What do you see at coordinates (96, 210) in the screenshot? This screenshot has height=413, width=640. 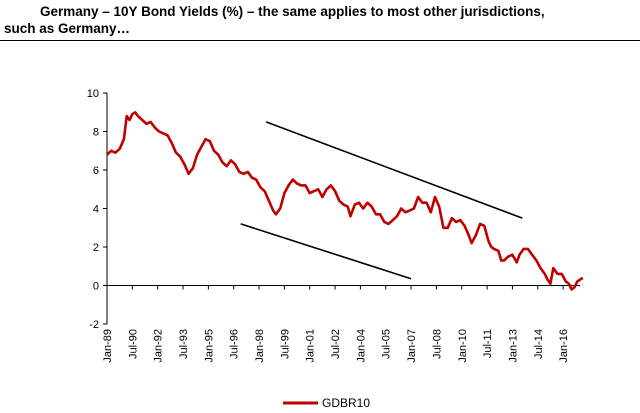 I see `y-tick-label: 4` at bounding box center [96, 210].